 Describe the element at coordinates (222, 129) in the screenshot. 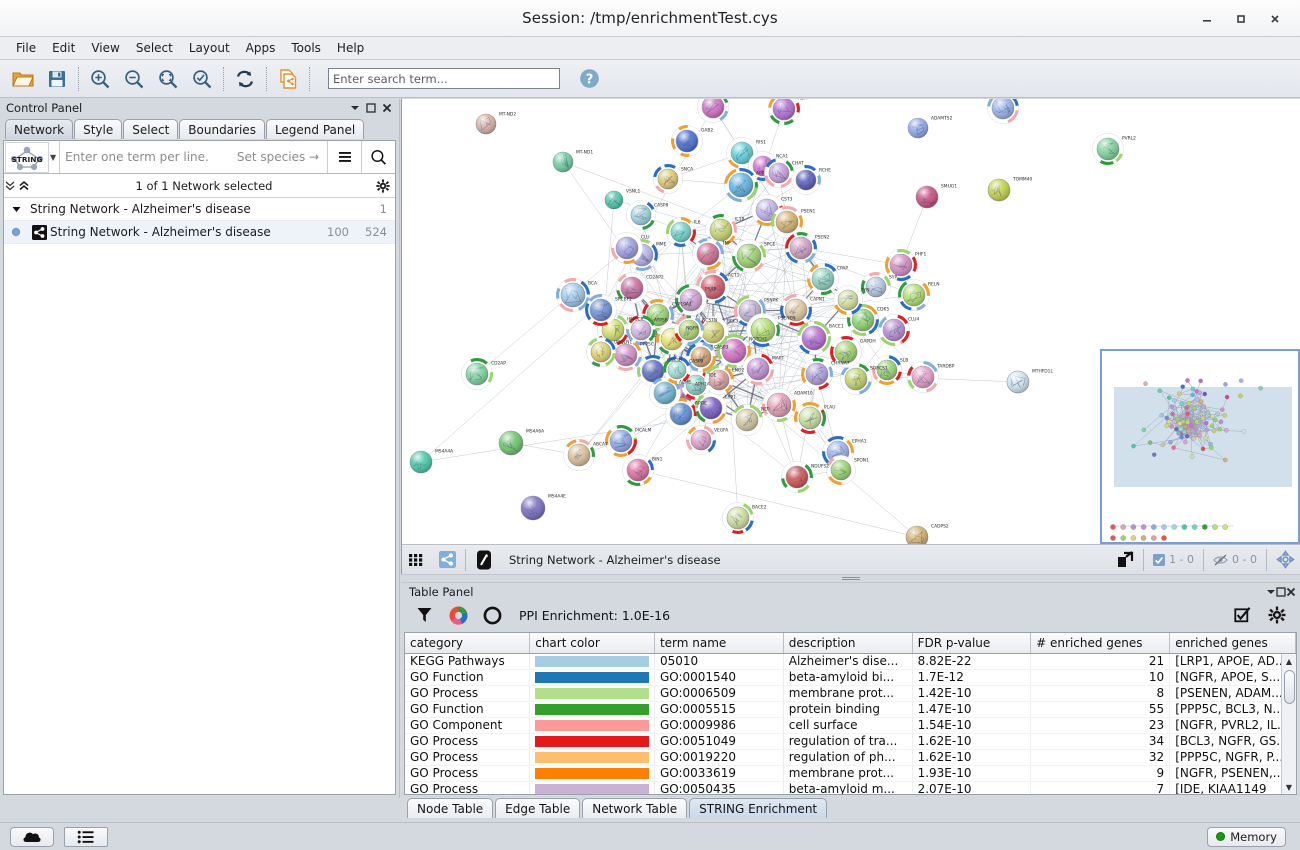

I see `tab-boundaries: Boundaries` at that location.